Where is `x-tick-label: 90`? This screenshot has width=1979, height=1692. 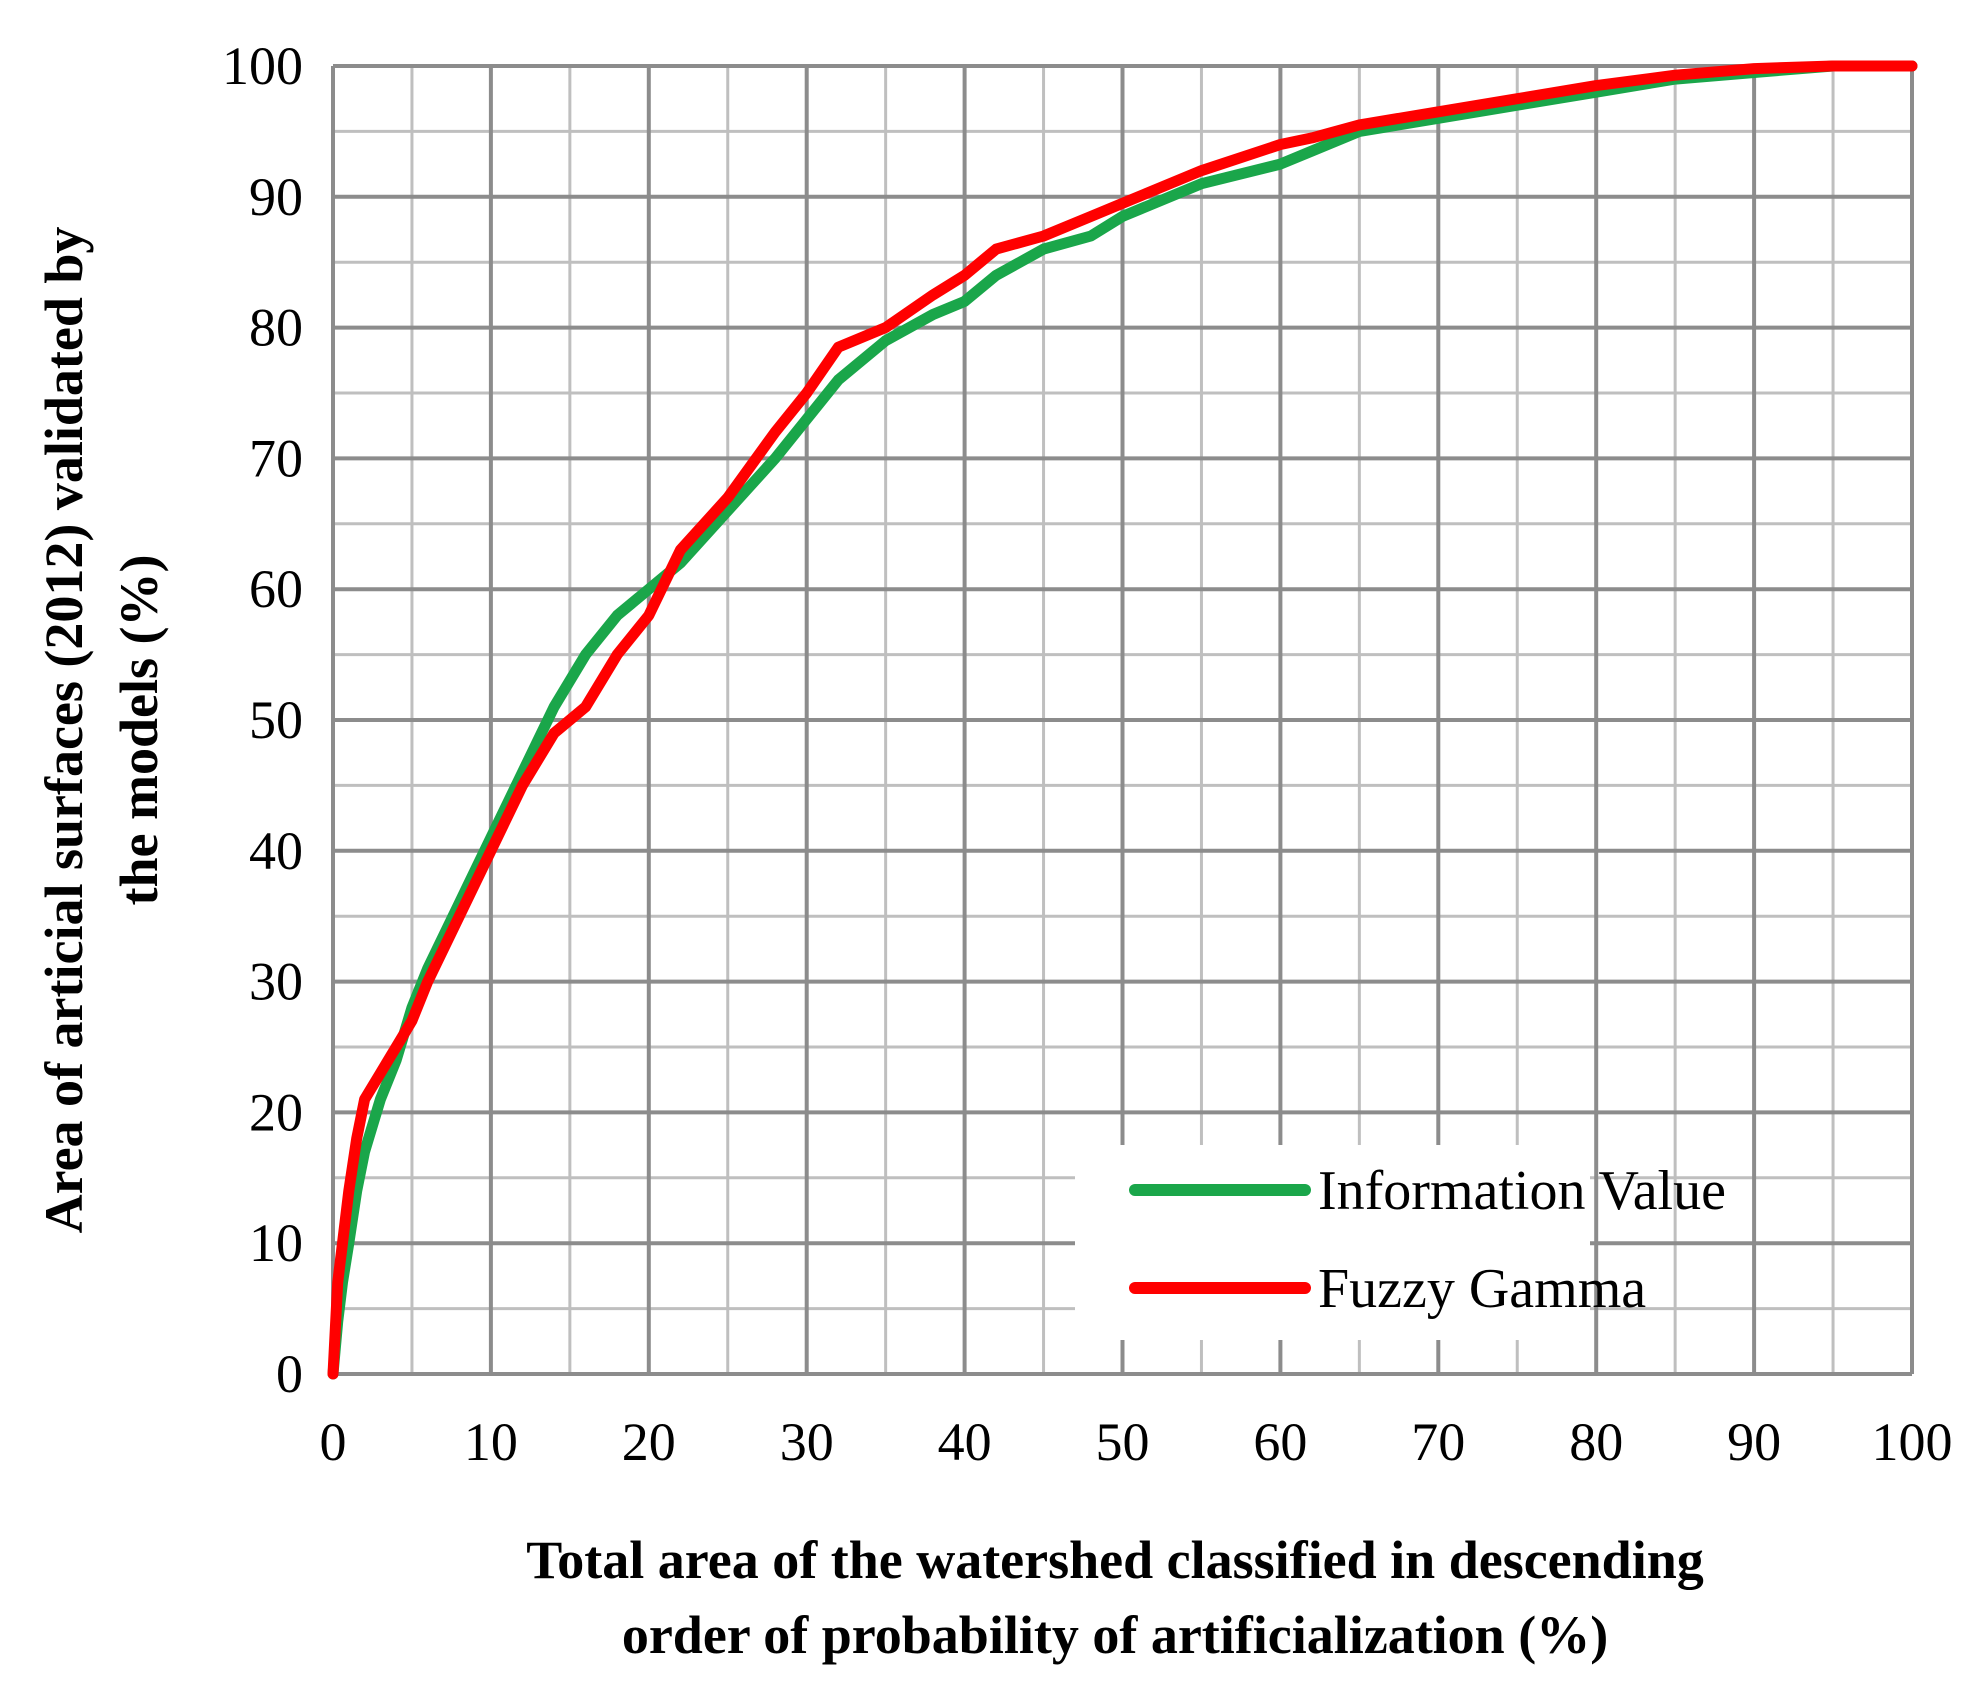
x-tick-label: 90 is located at coordinates (1754, 1442).